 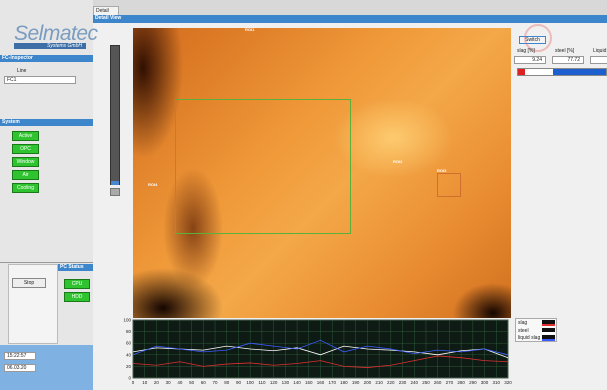 I want to click on x-tick-label: 10, so click(x=145, y=382).